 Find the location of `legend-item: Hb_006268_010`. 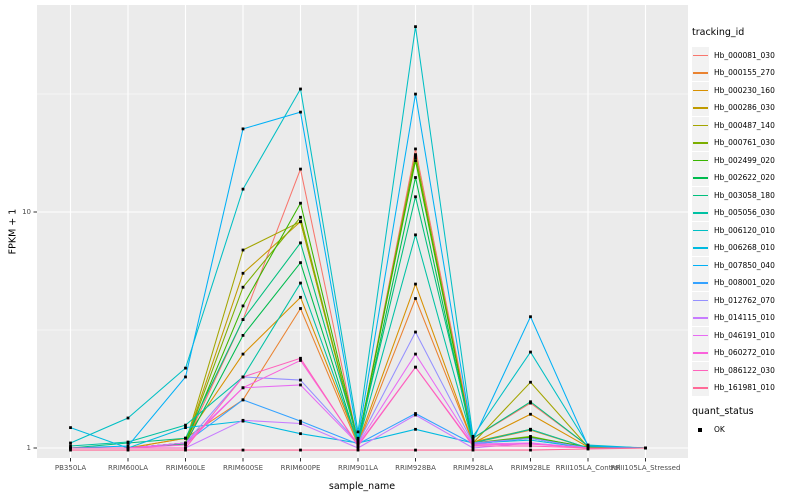

legend-item: Hb_006268_010 is located at coordinates (733, 248).